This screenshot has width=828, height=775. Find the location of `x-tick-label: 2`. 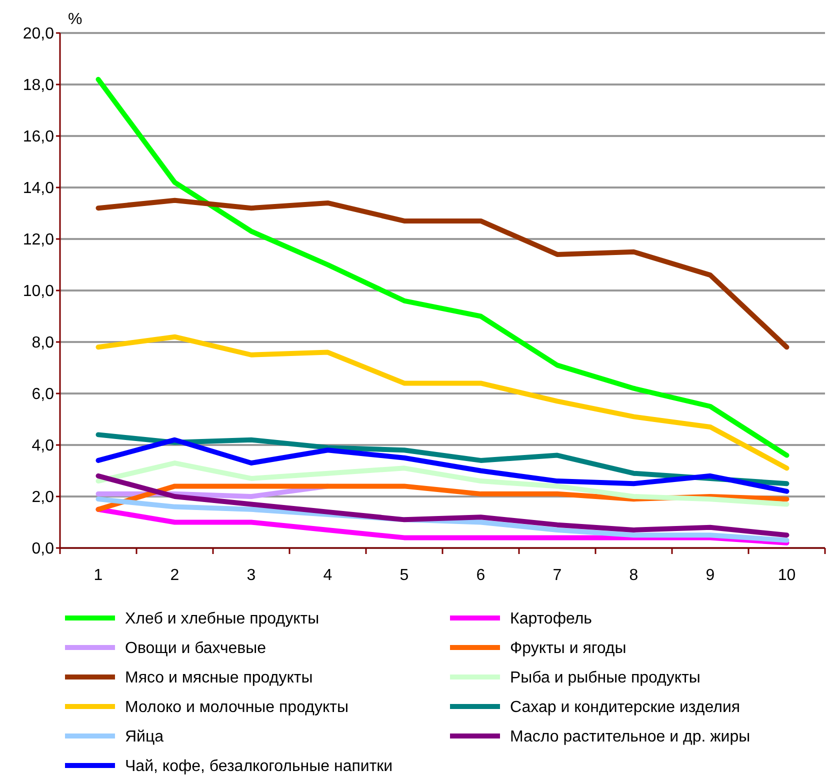

x-tick-label: 2 is located at coordinates (175, 575).